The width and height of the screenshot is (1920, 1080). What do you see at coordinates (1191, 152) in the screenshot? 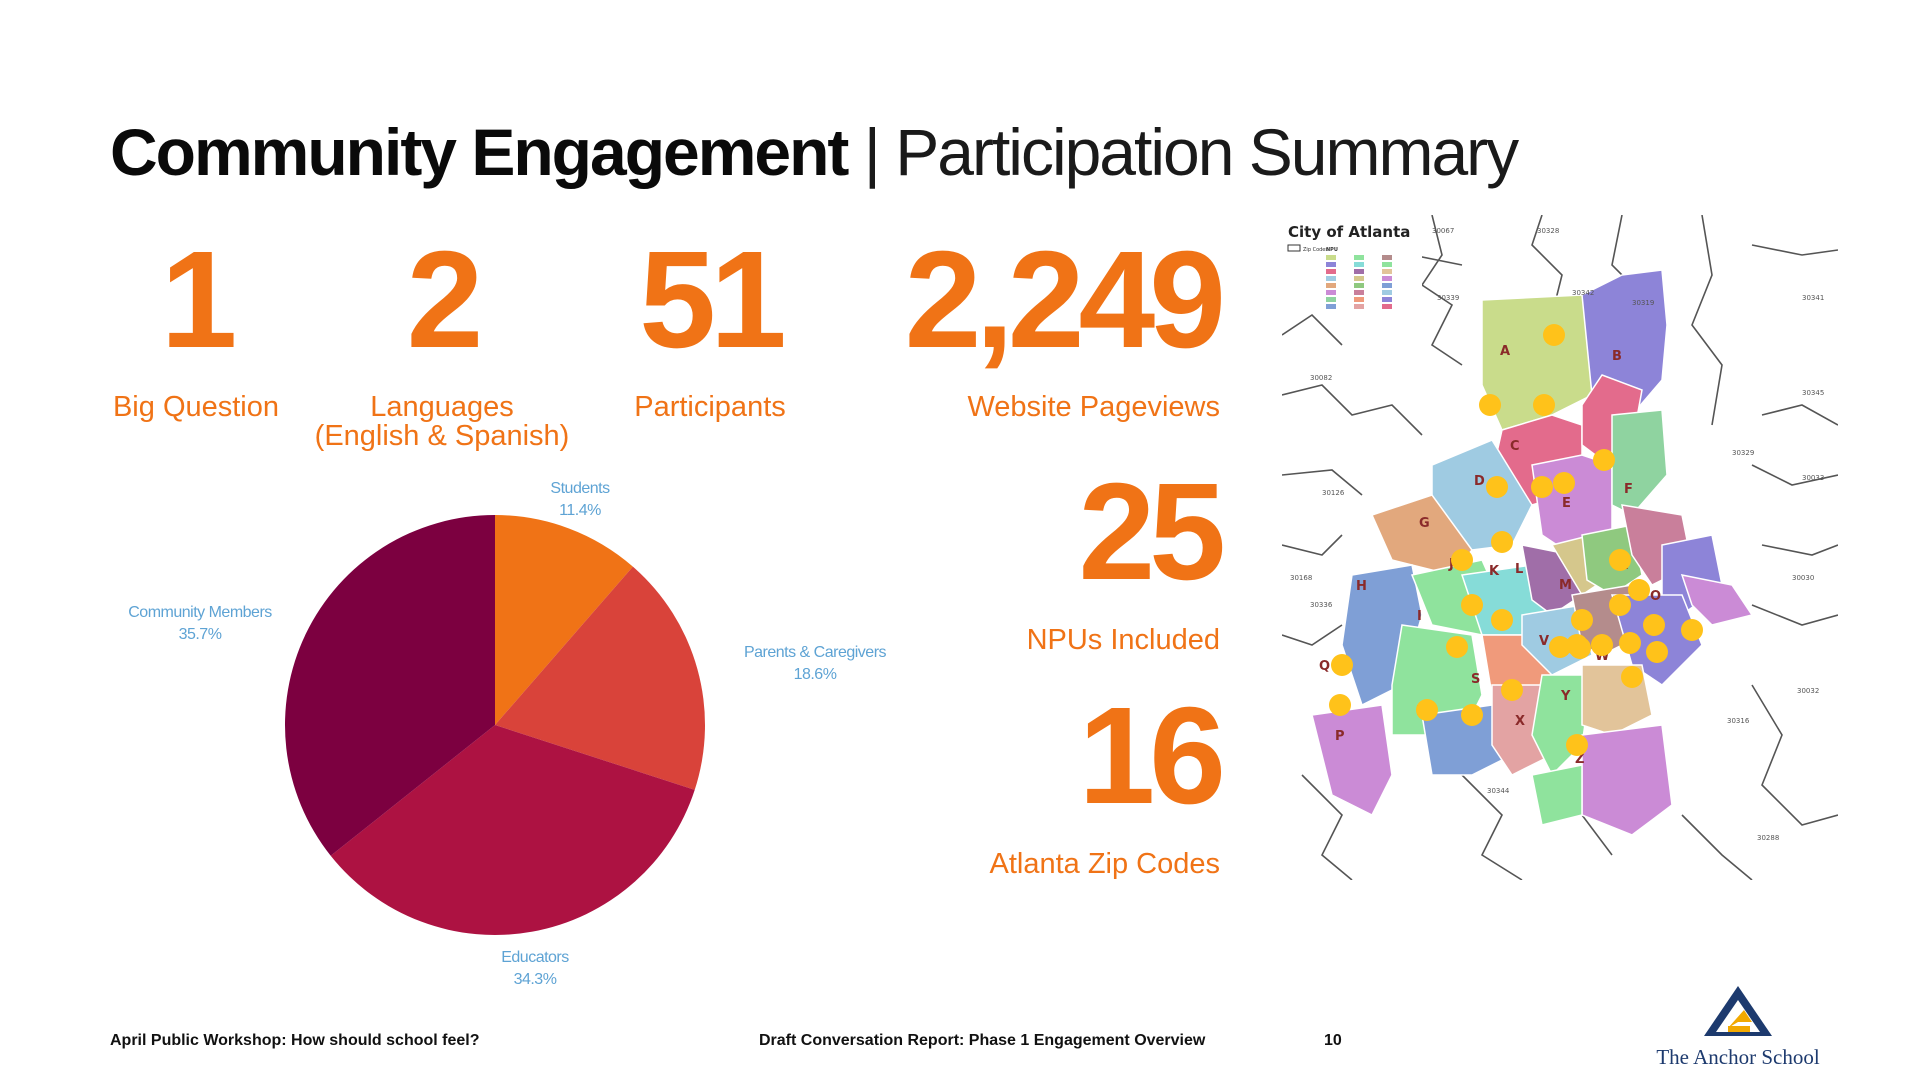
I see `title-light: | Participation Summary` at bounding box center [1191, 152].